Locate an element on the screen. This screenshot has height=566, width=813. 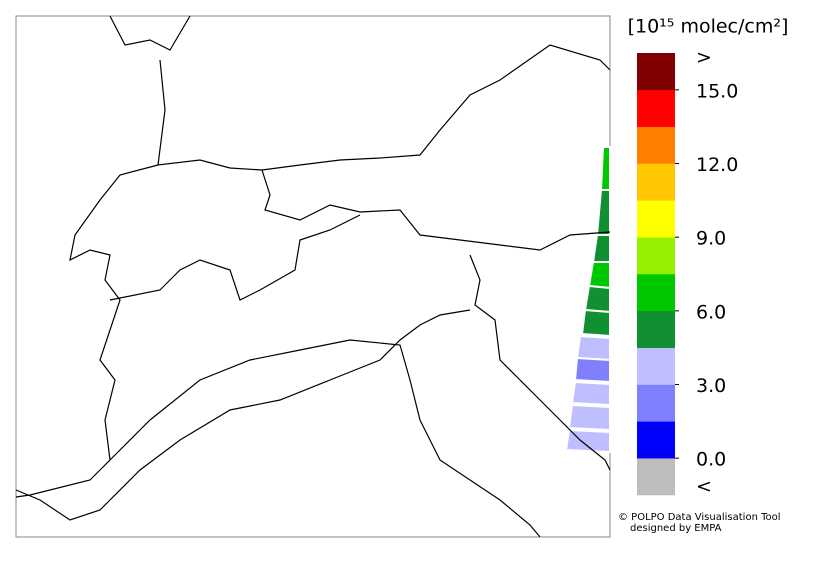
colorbar-tick-label: 6.0 is located at coordinates (711, 312).